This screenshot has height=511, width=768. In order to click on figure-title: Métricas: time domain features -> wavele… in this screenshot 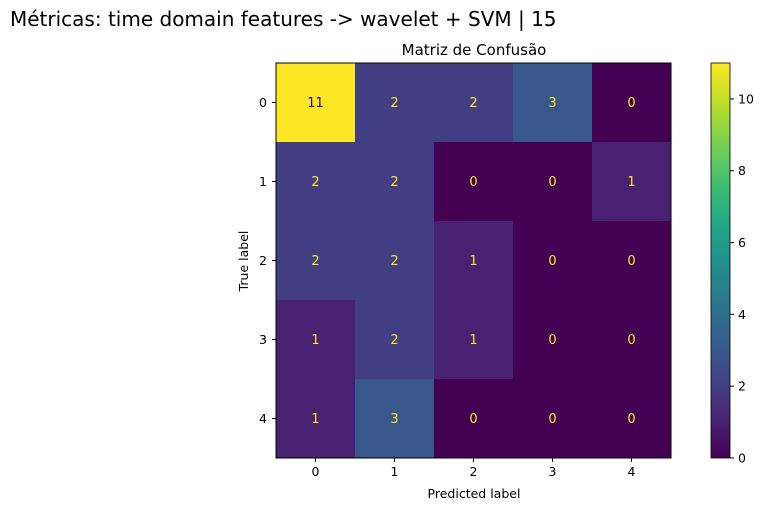, I will do `click(283, 19)`.